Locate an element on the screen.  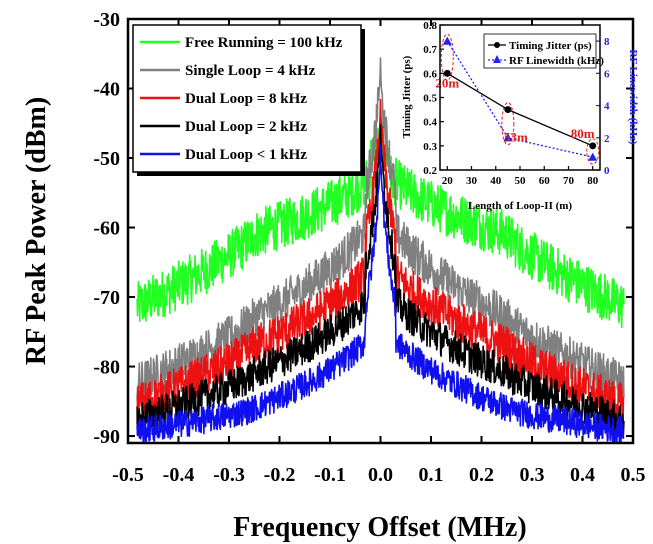
inset-y2-tick-label: 4 is located at coordinates (607, 107).